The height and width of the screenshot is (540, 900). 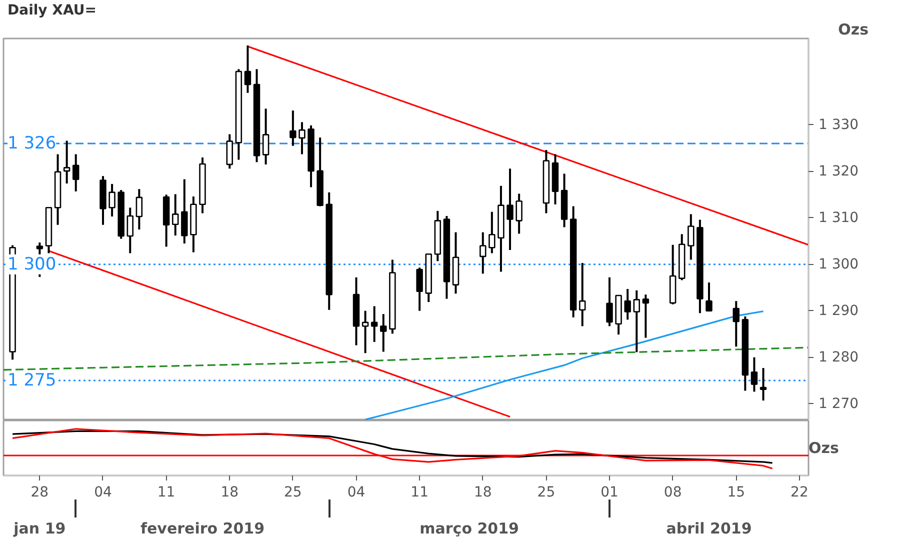 I want to click on x-tick-label: 28, so click(x=39, y=492).